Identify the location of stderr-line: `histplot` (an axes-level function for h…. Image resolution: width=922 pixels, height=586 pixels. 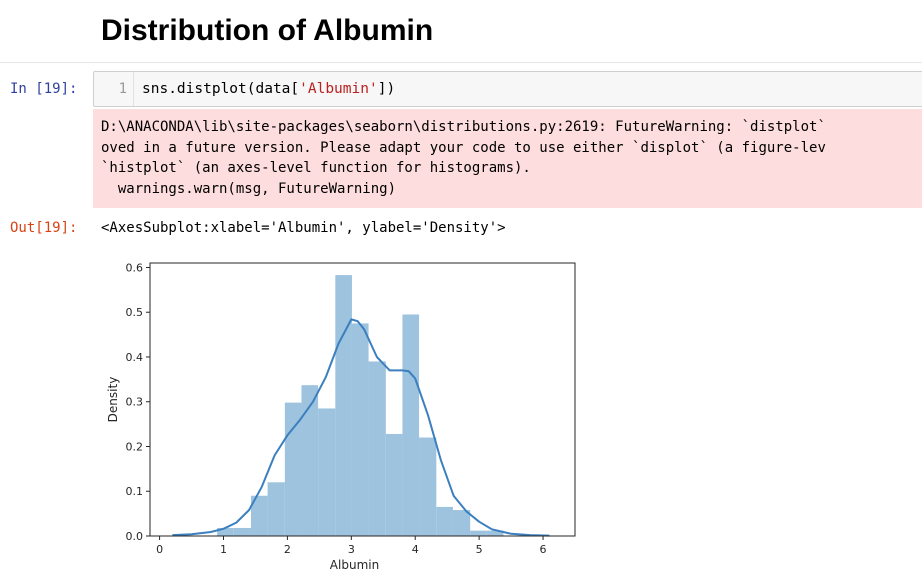
(316, 168).